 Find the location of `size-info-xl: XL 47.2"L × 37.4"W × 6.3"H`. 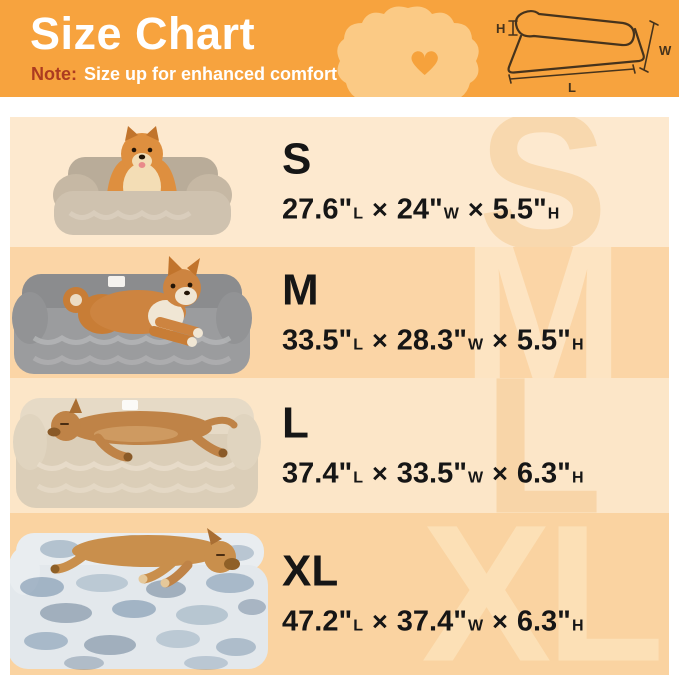

size-info-xl: XL 47.2"L × 37.4"W × 6.3"H is located at coordinates (433, 592).